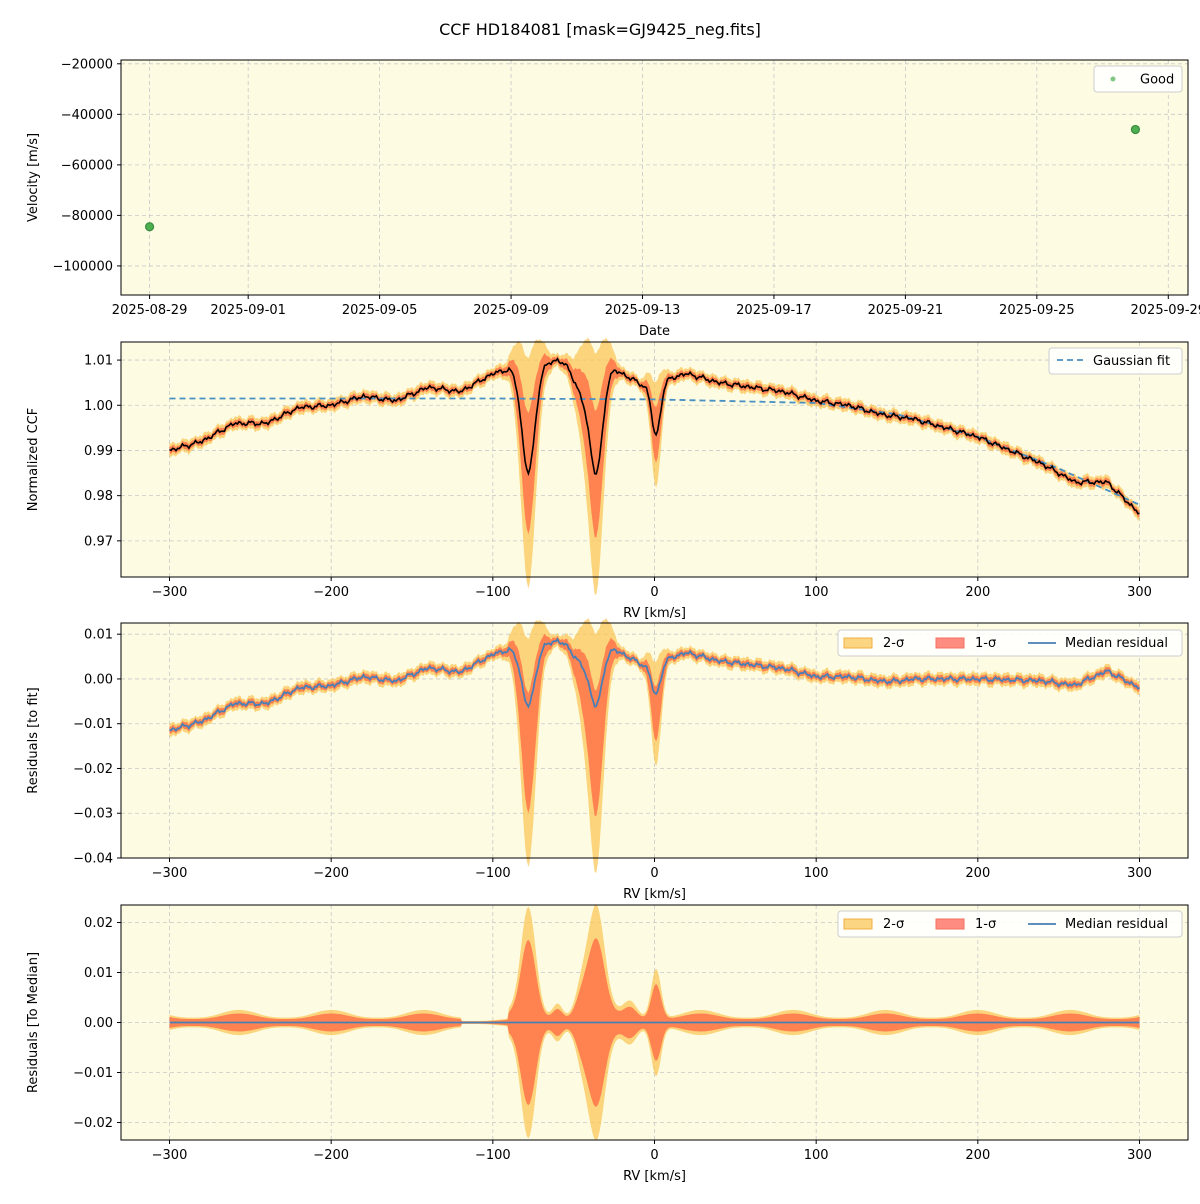 This screenshot has height=1204, width=1200. What do you see at coordinates (98, 541) in the screenshot?
I see `y-tick-label: 0.97` at bounding box center [98, 541].